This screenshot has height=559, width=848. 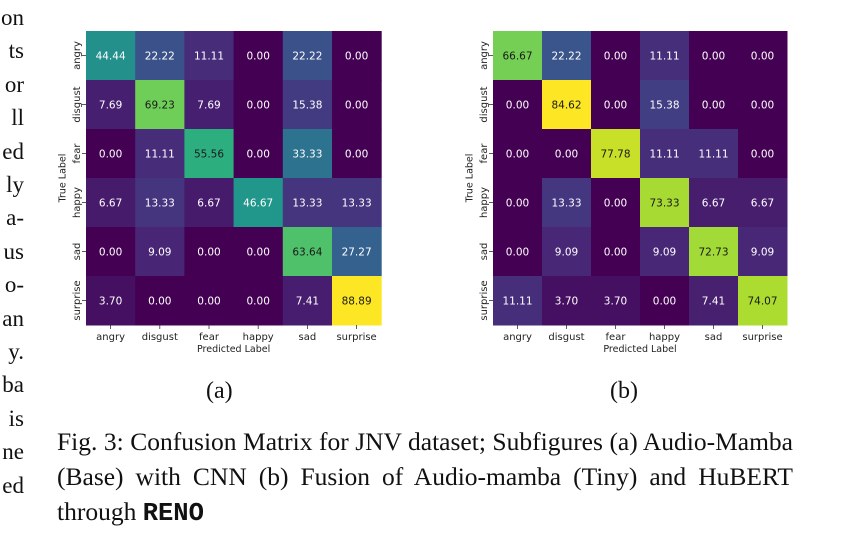 I want to click on subfigure-label-b: (b), so click(x=624, y=391).